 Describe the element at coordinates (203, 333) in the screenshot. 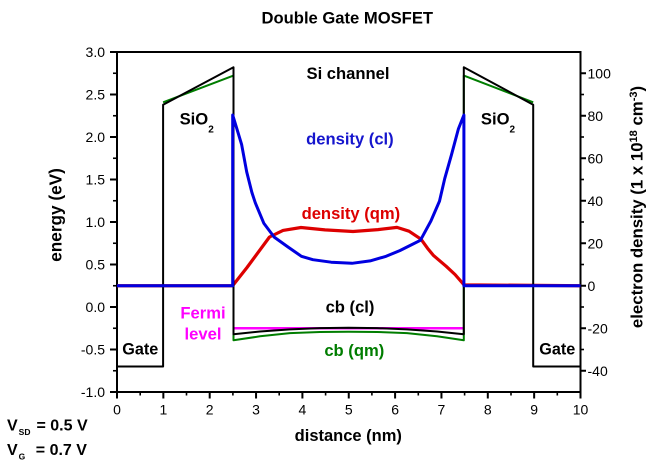

I see `svg-text: level` at that location.